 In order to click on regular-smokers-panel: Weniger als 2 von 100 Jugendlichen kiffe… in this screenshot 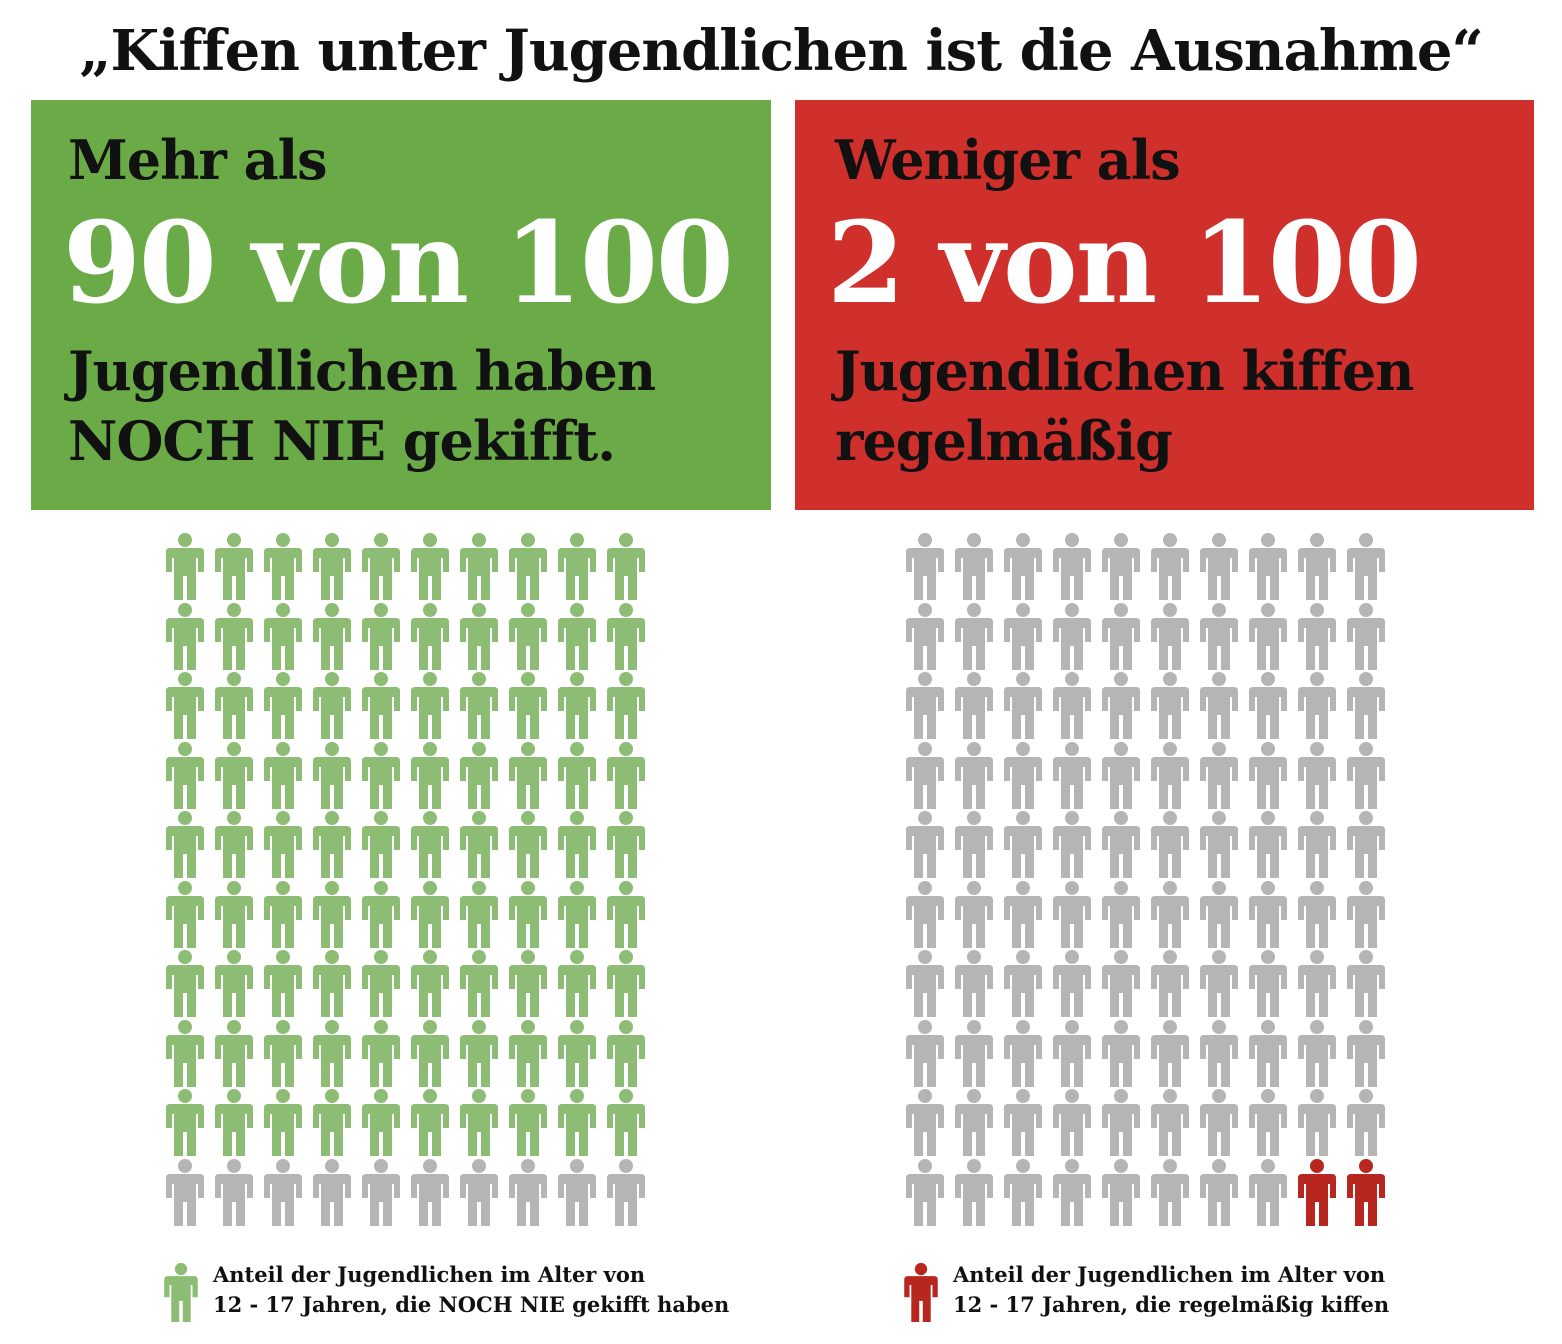, I will do `click(1164, 305)`.